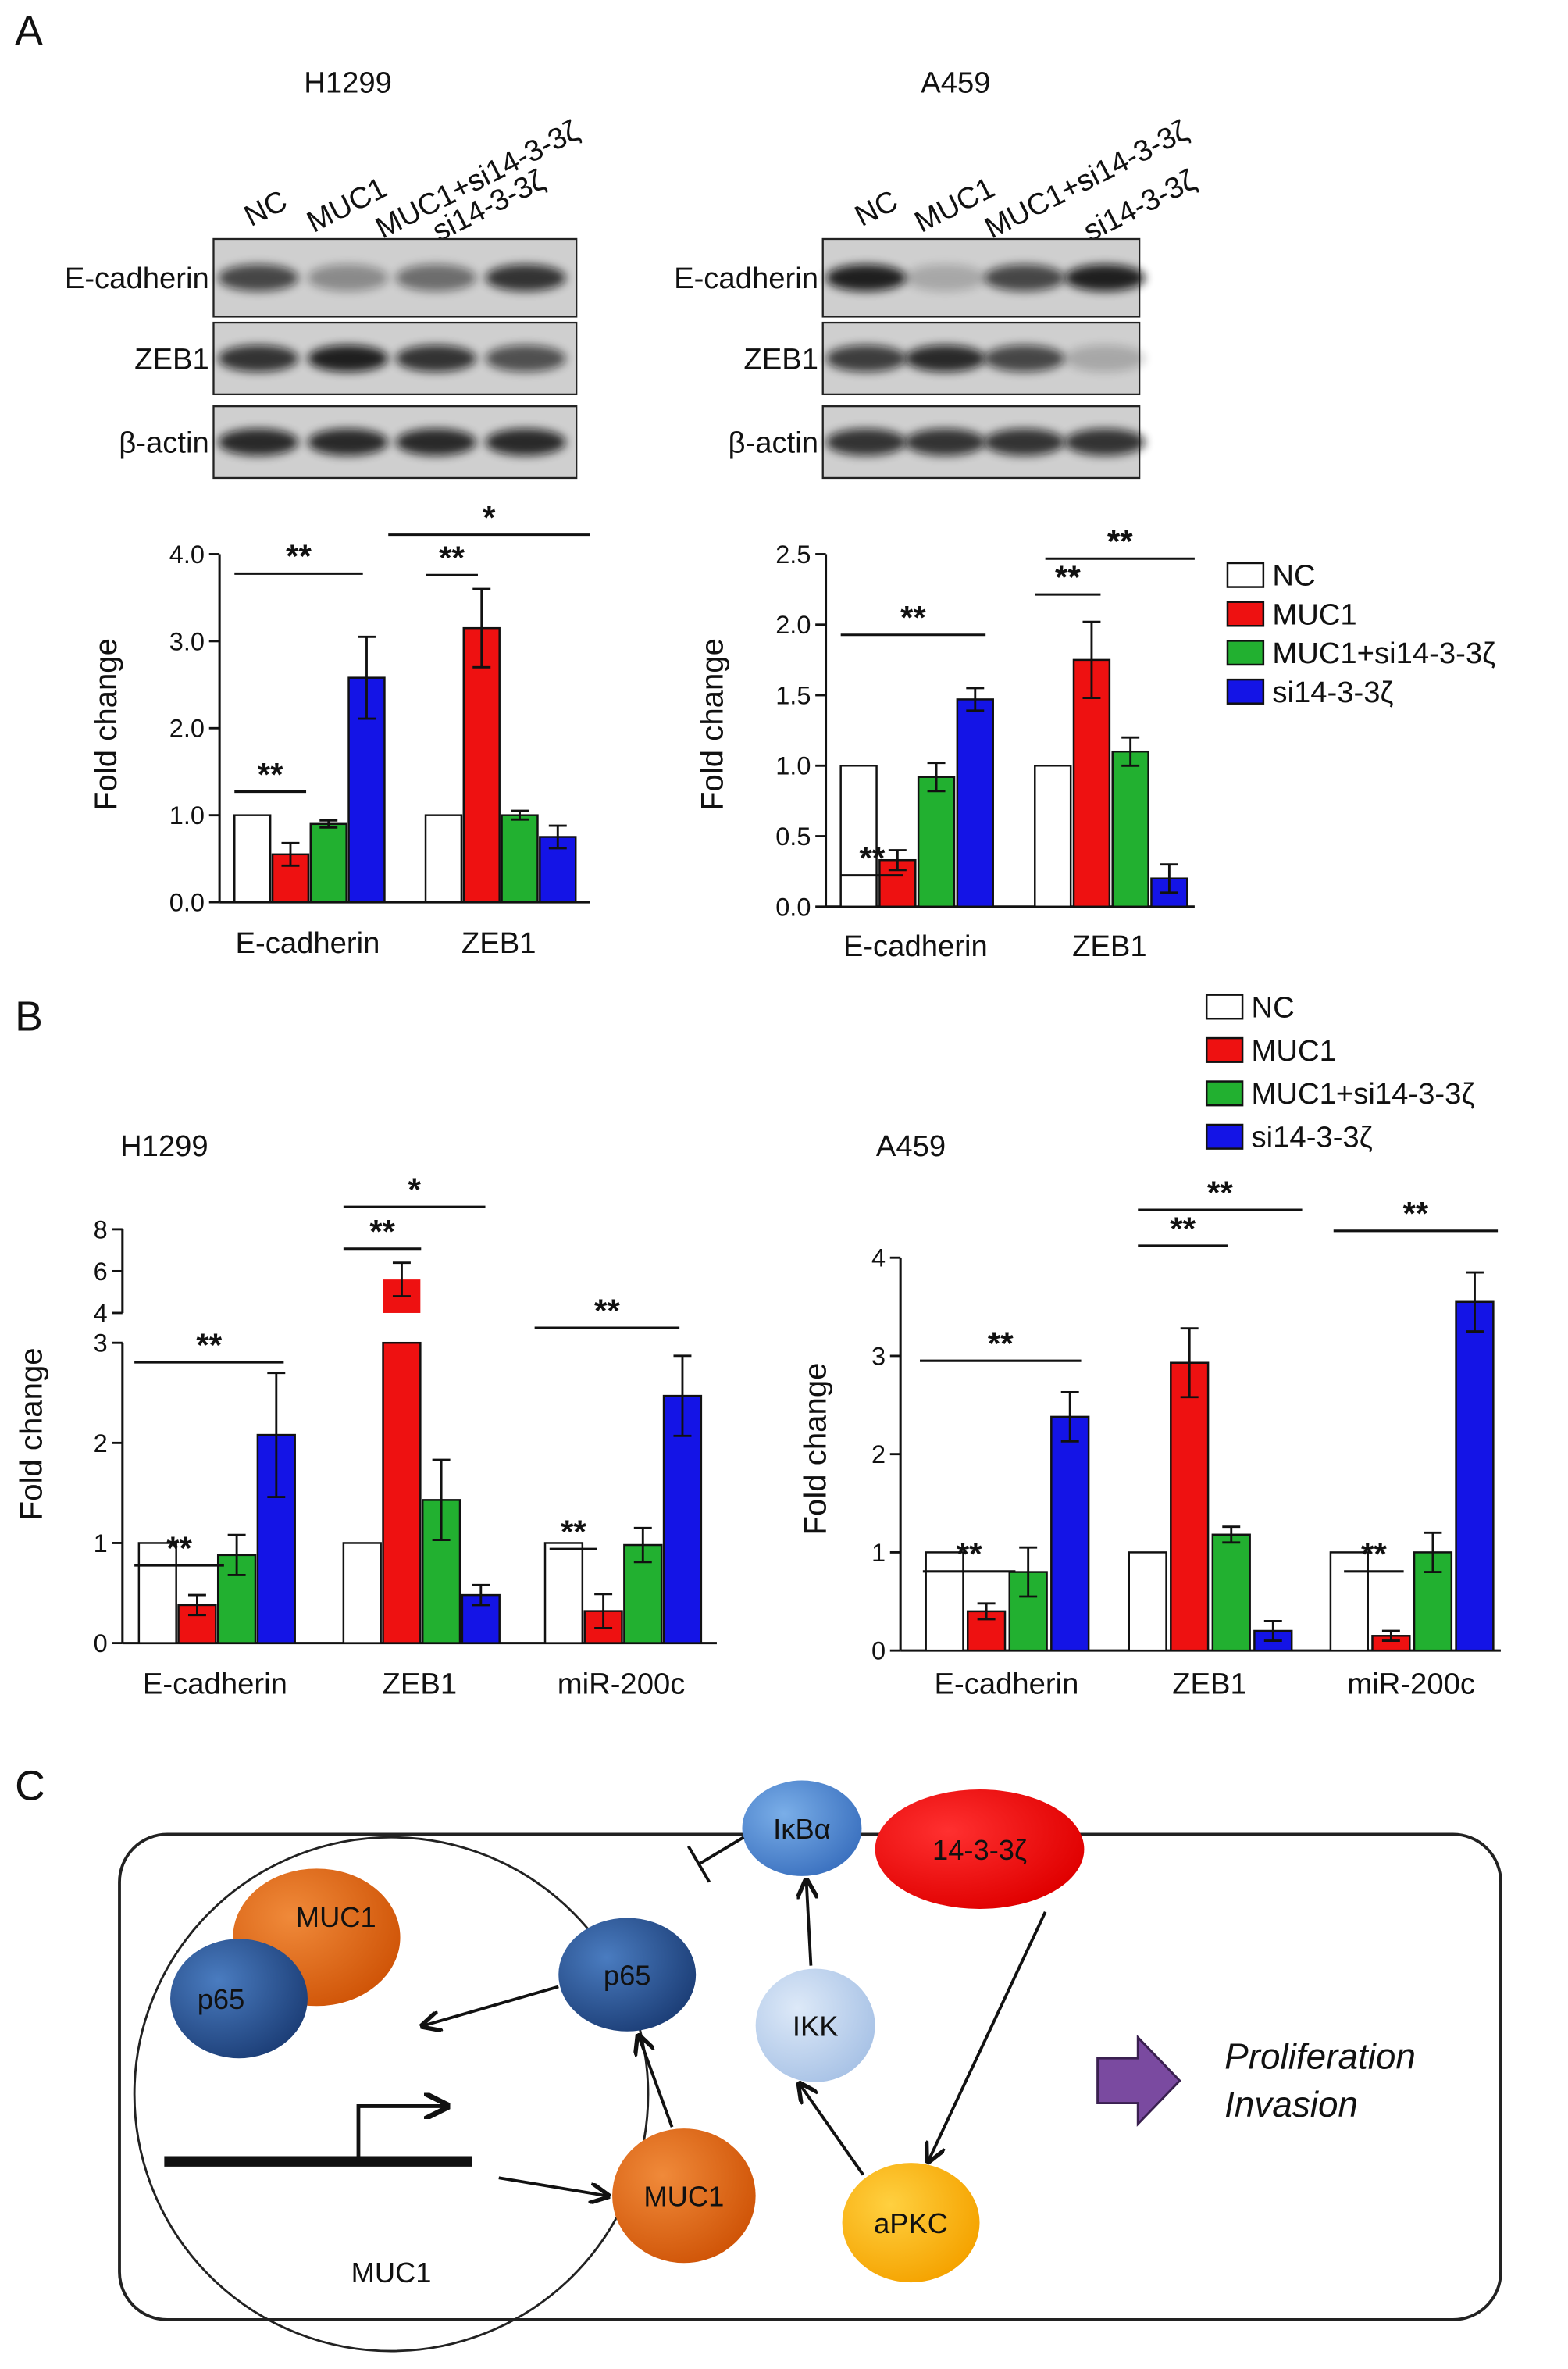 Image resolution: width=1568 pixels, height=2369 pixels. Describe the element at coordinates (101, 1313) in the screenshot. I see `y-tick-label: 4` at that location.